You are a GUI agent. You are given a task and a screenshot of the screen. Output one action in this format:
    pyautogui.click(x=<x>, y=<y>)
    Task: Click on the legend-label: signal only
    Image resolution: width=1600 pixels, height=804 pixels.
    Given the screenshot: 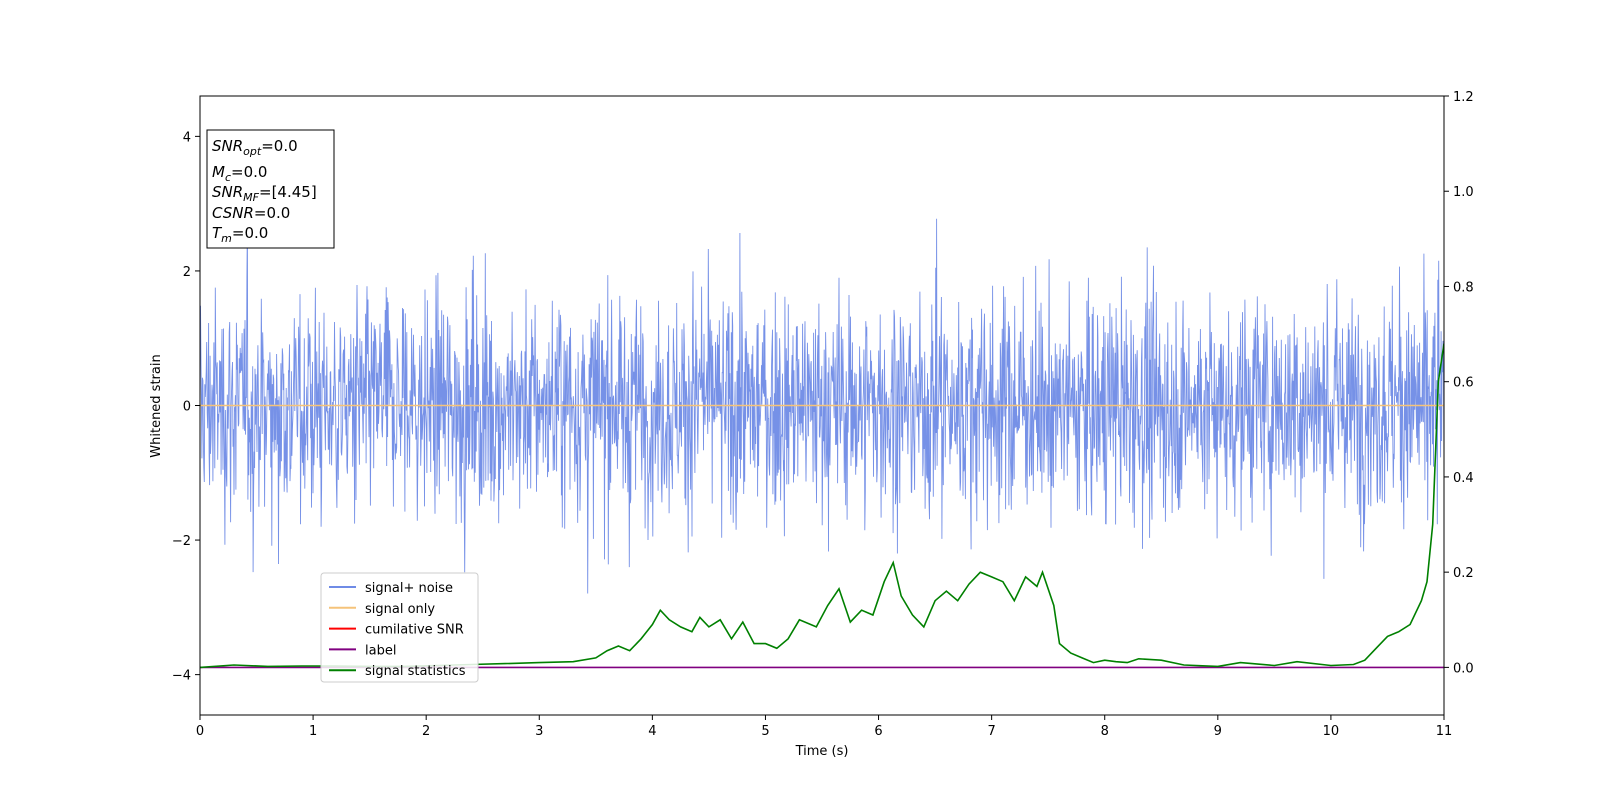 What is the action you would take?
    pyautogui.click(x=400, y=609)
    